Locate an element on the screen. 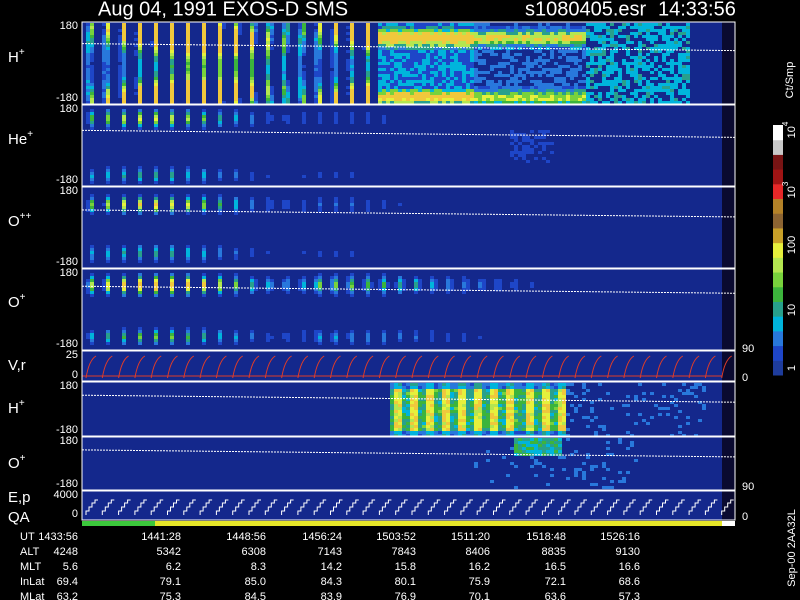 The image size is (800, 600). file-name: s1080405.esr is located at coordinates (586, 10).